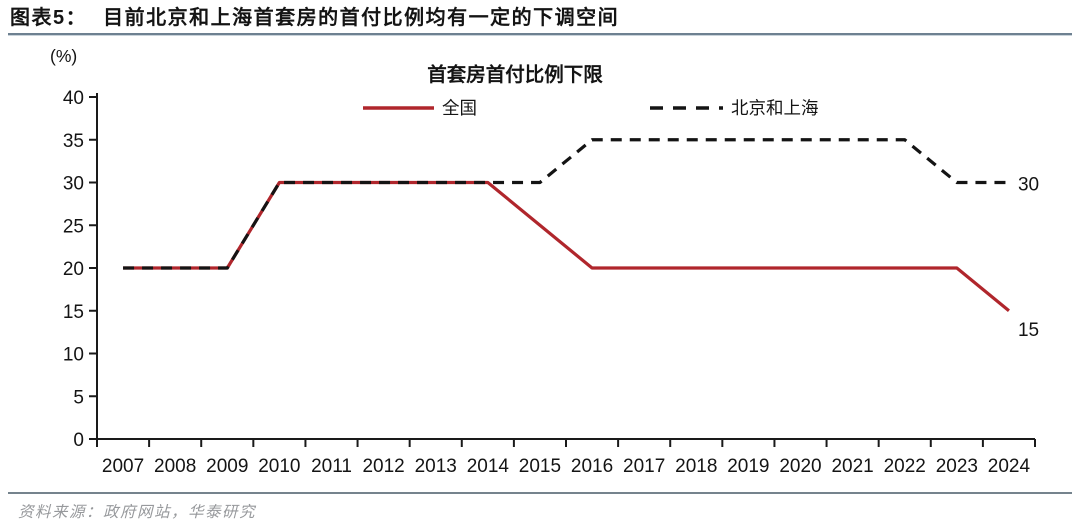 The width and height of the screenshot is (1080, 527). What do you see at coordinates (1009, 466) in the screenshot?
I see `x-tick-label: 2024` at bounding box center [1009, 466].